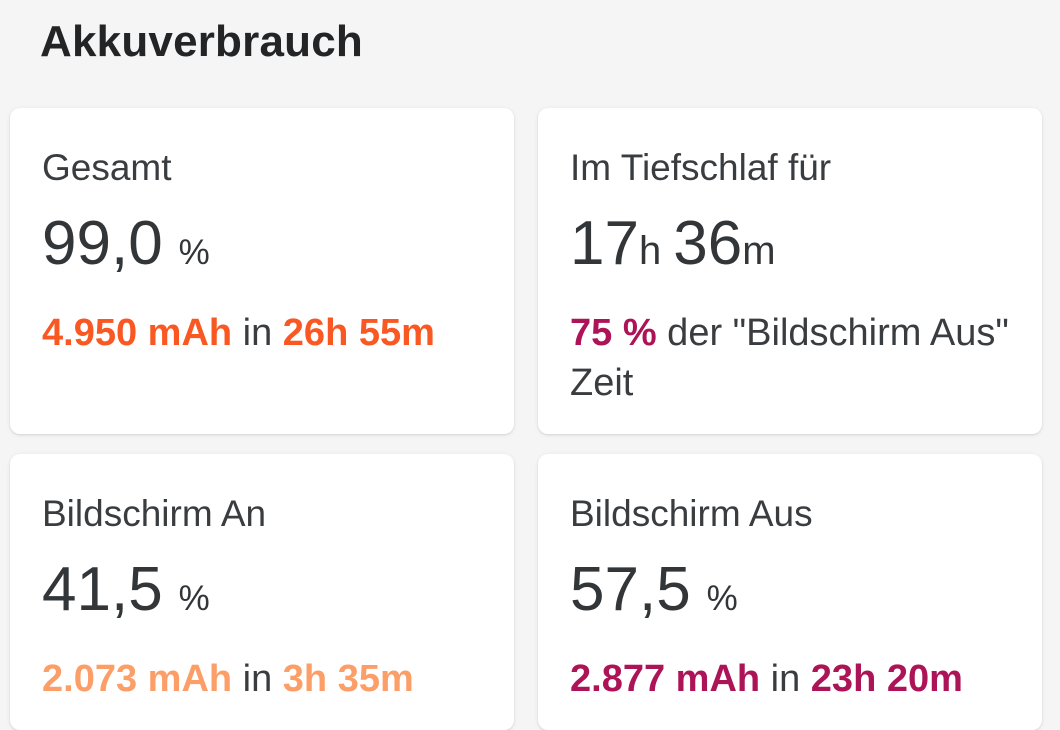  What do you see at coordinates (630, 589) in the screenshot?
I see `card-screen-off-value: 57,5` at bounding box center [630, 589].